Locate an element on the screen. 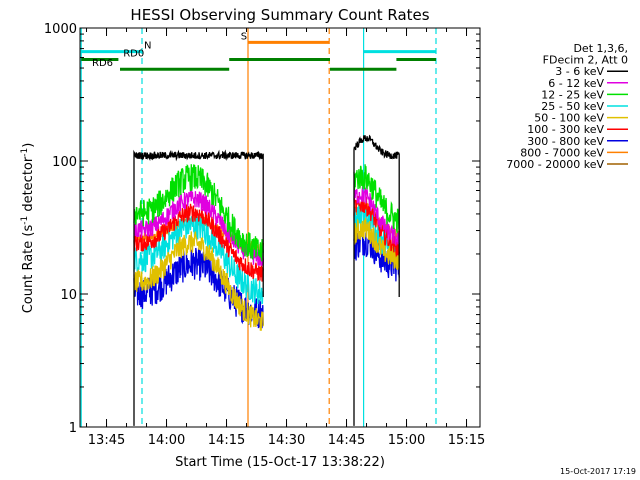 The height and width of the screenshot is (480, 640). x-tick-label-6: 15:15 is located at coordinates (466, 440).